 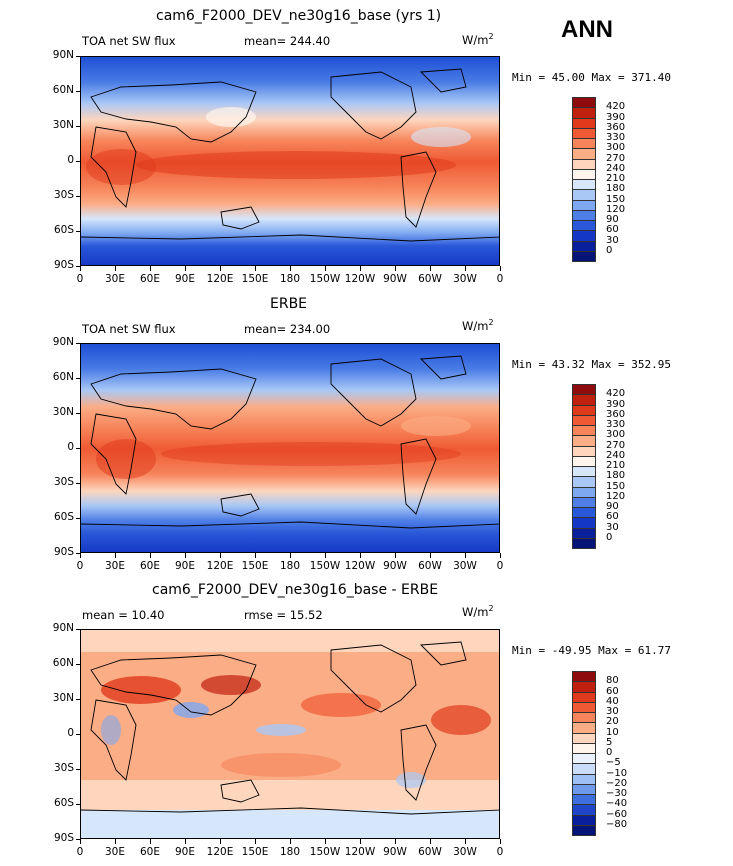 What do you see at coordinates (325, 279) in the screenshot?
I see `panel-1-lon-tick-label: 150W` at bounding box center [325, 279].